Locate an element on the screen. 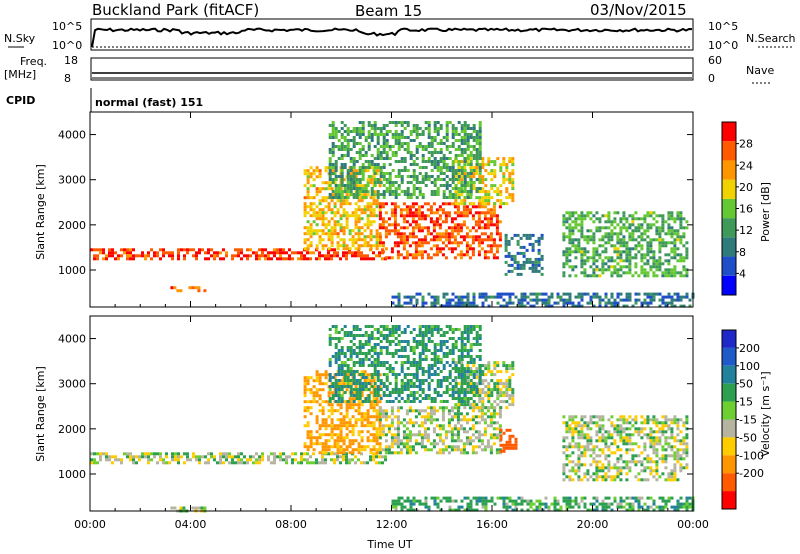 Image resolution: width=800 pixels, height=554 pixels. nsky-trace is located at coordinates (392, 37).